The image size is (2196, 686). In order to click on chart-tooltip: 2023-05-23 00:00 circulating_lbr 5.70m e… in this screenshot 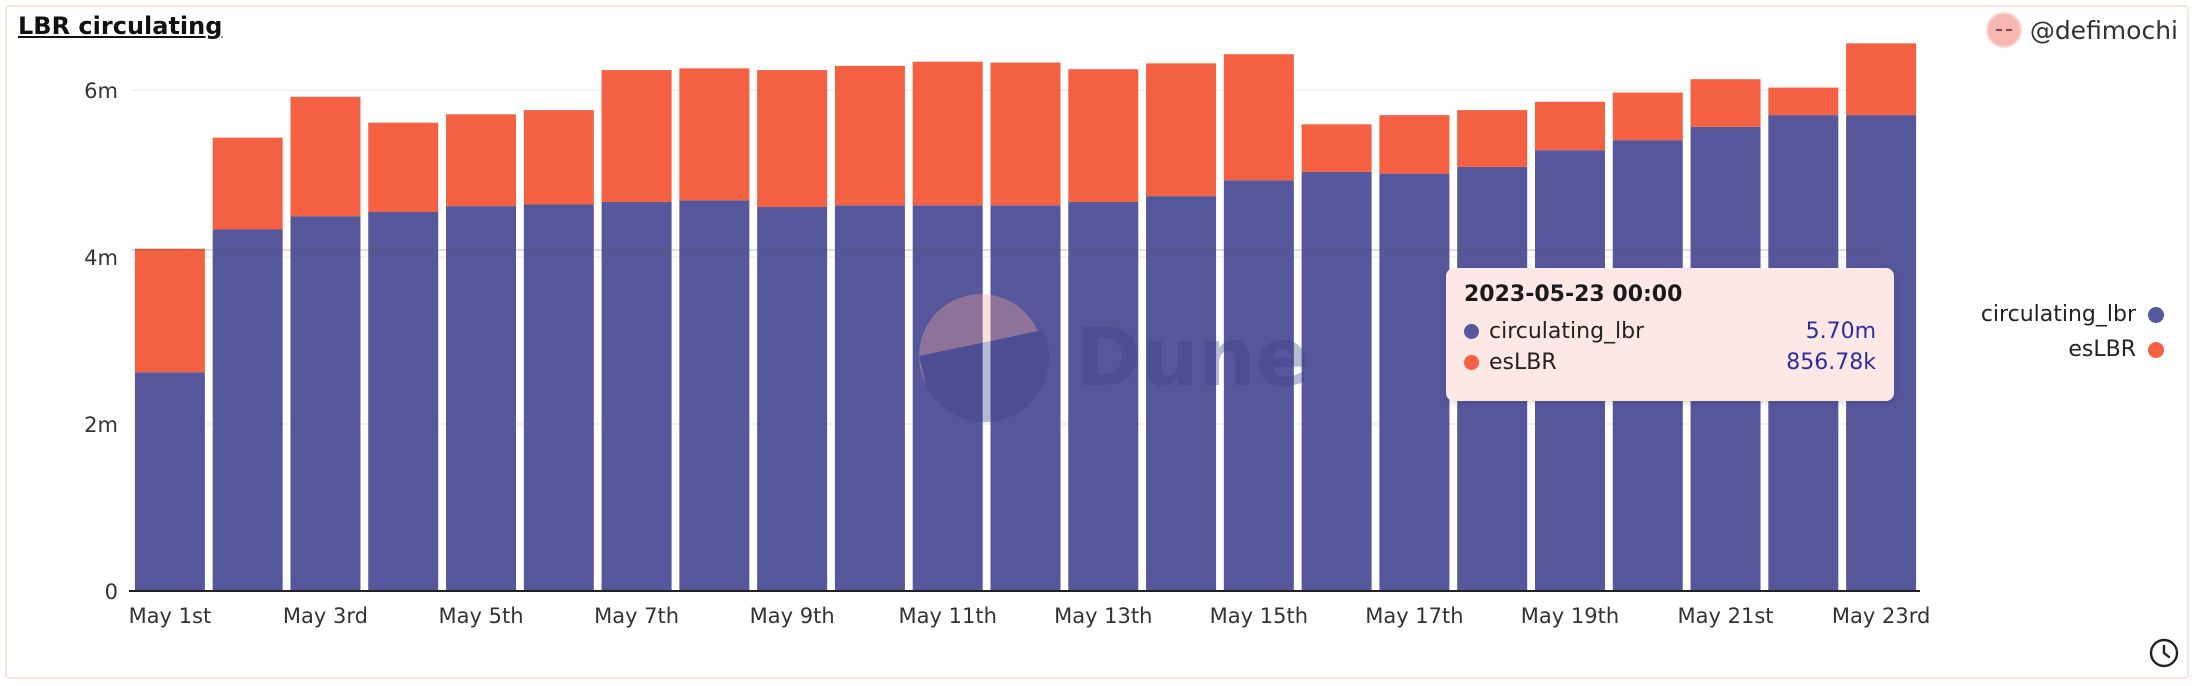, I will do `click(1670, 334)`.